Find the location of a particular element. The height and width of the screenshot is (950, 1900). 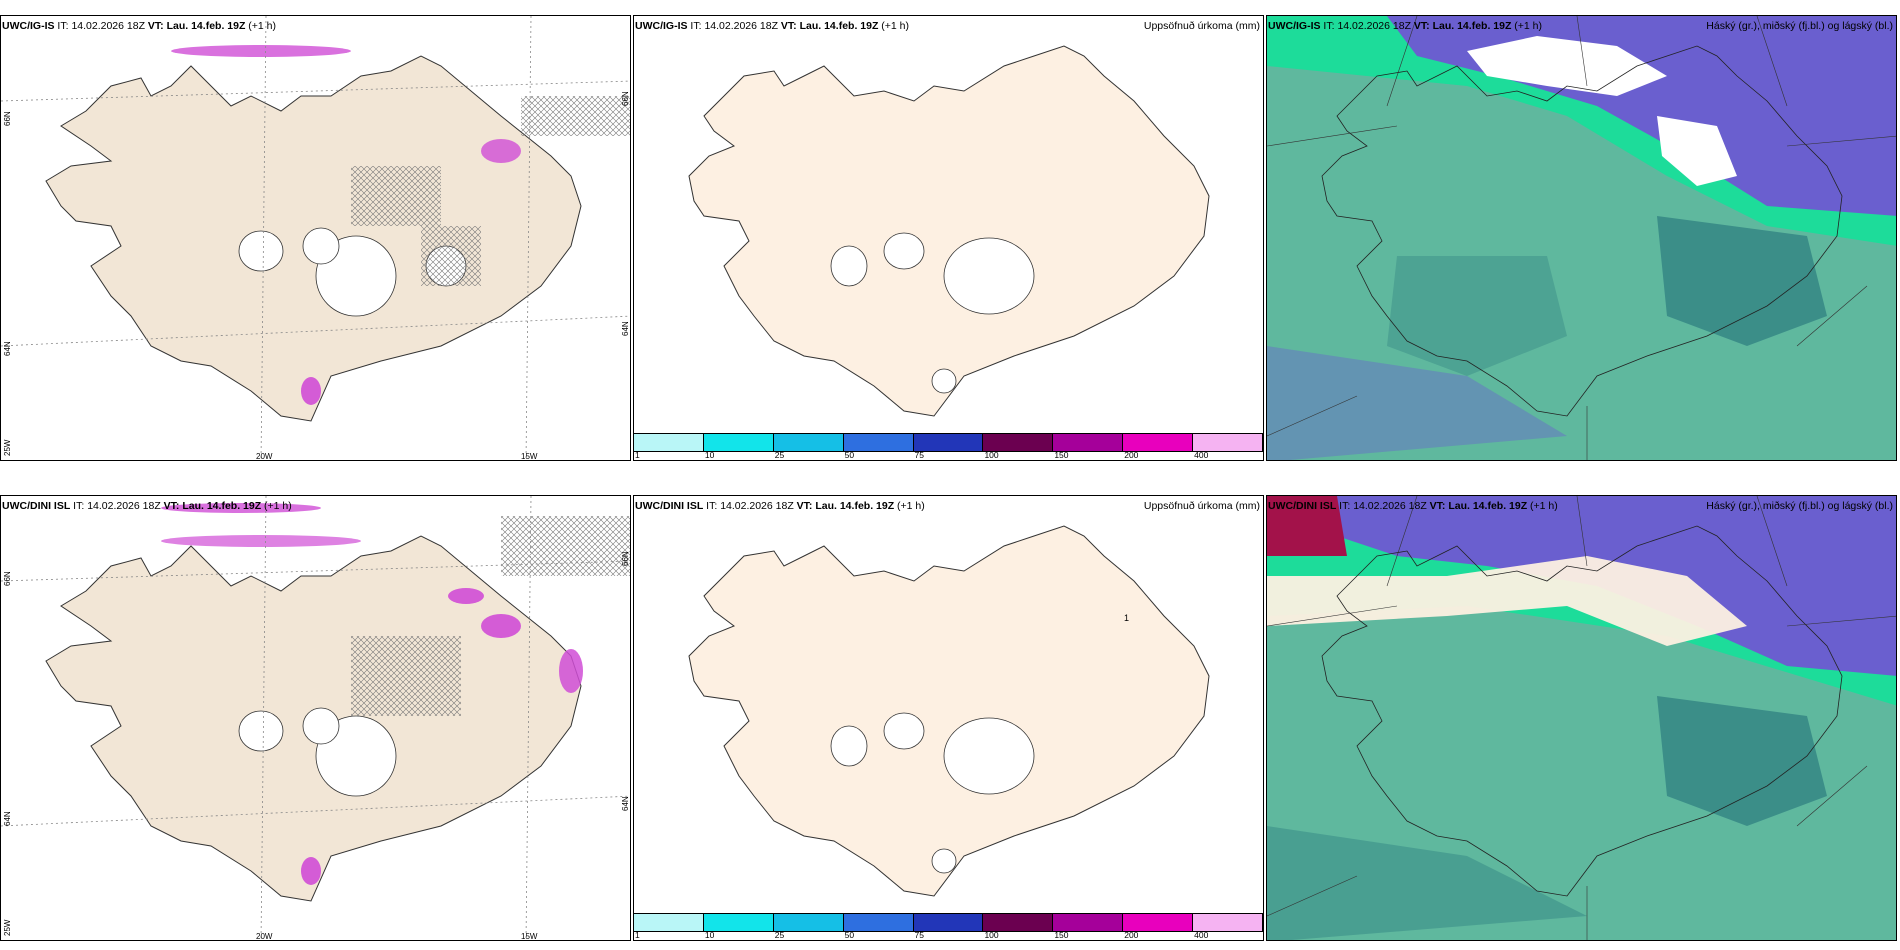

precip-point-label: 1 is located at coordinates (1126, 618).